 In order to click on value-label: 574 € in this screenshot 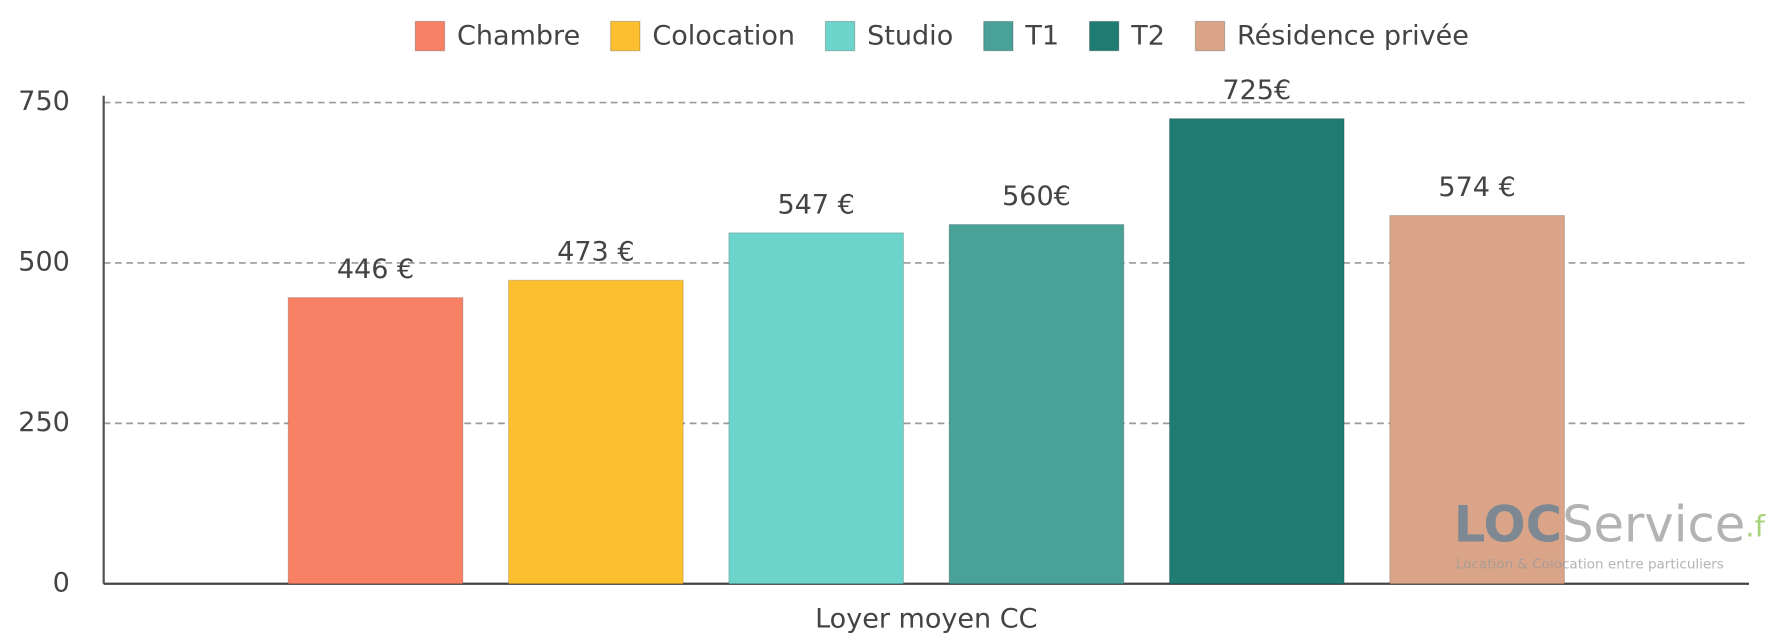, I will do `click(1476, 187)`.